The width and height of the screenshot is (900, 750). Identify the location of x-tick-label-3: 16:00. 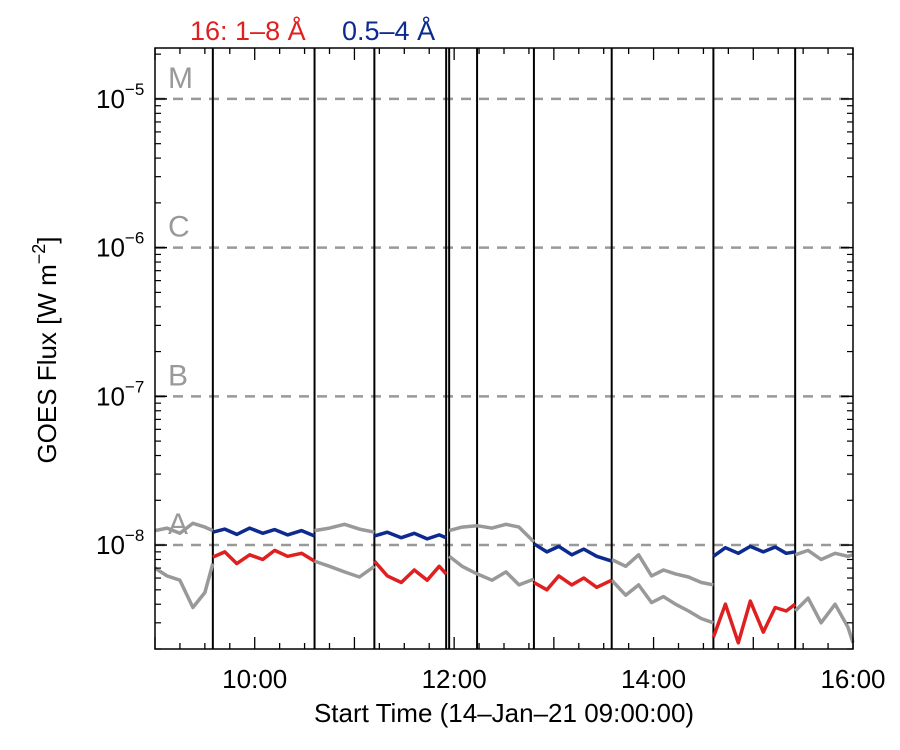
(852, 679).